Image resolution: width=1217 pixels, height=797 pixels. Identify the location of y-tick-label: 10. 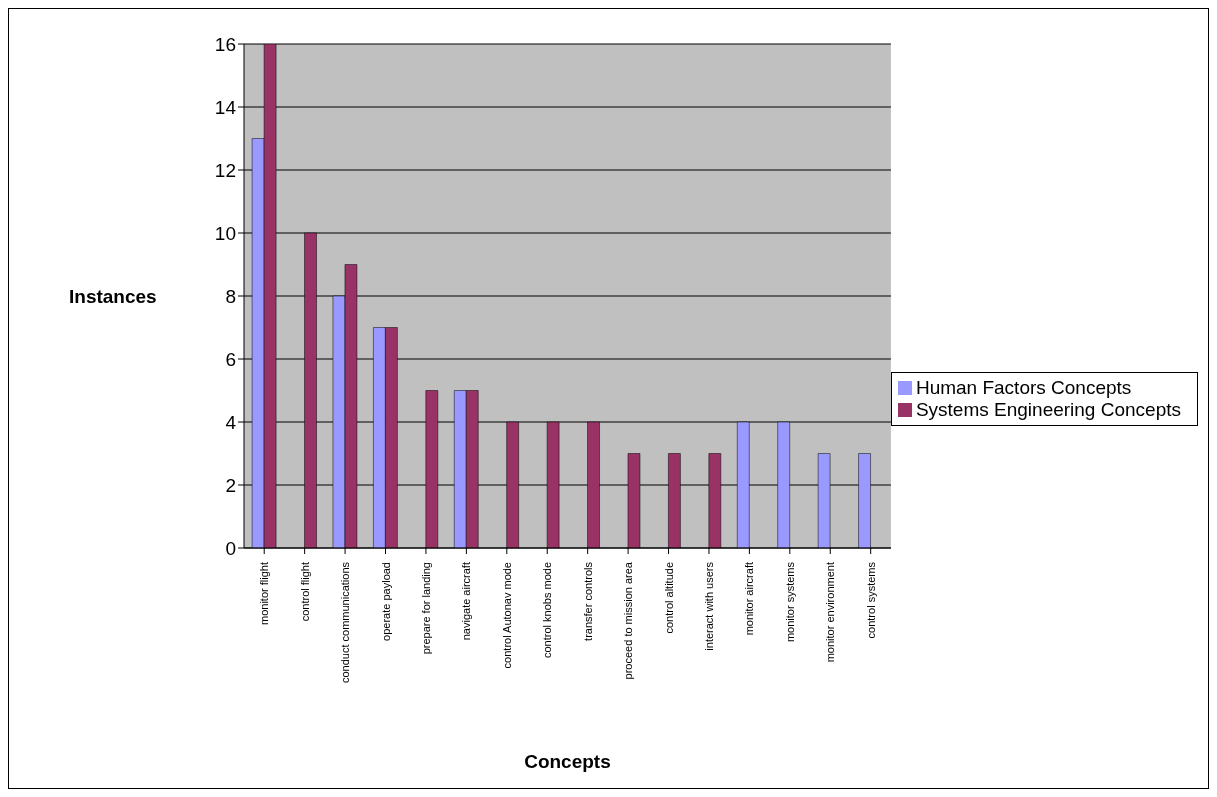
(225, 233).